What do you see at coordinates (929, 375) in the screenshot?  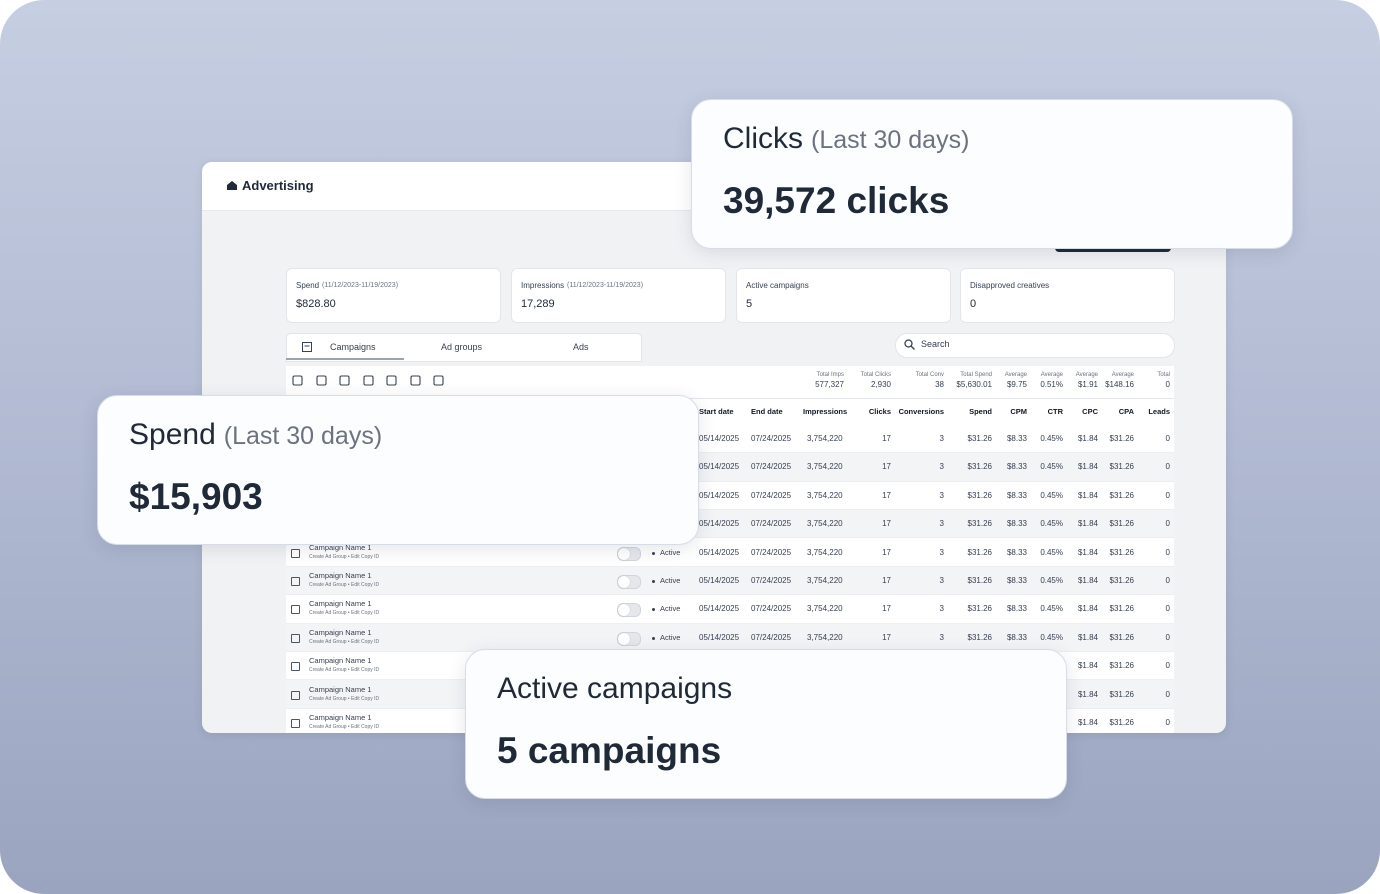 I see `total-label: Total Conv` at bounding box center [929, 375].